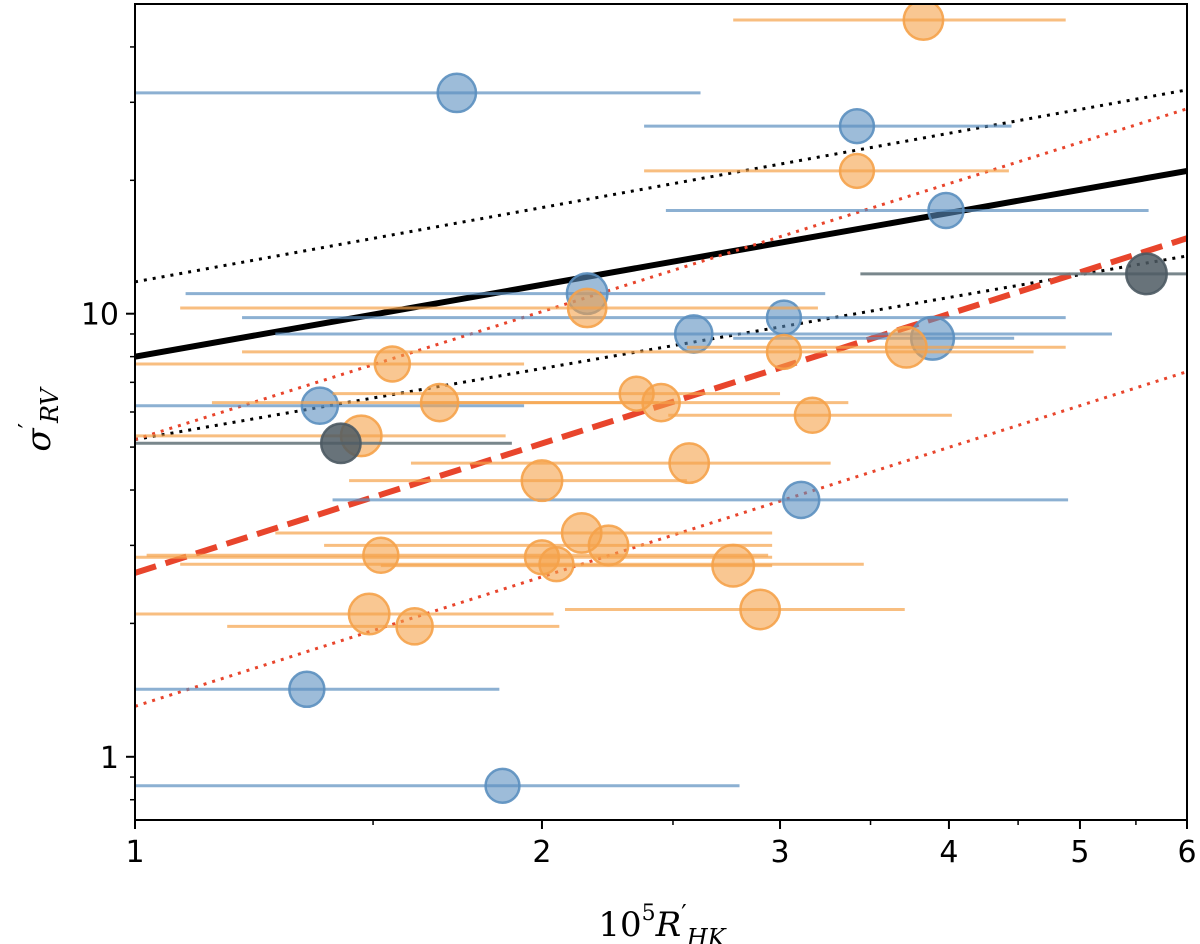  What do you see at coordinates (28, 425) in the screenshot?
I see `y-axis-label-prime: ′` at bounding box center [28, 425].